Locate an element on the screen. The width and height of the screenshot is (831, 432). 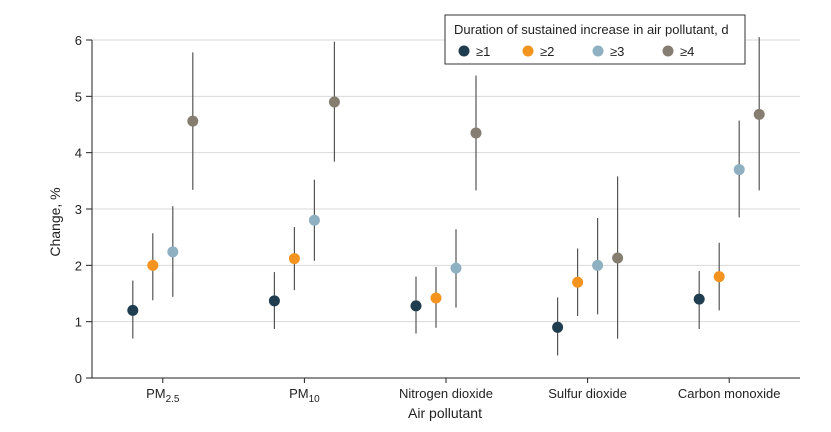
x-tick-label: Carbon monoxide is located at coordinates (729, 393).